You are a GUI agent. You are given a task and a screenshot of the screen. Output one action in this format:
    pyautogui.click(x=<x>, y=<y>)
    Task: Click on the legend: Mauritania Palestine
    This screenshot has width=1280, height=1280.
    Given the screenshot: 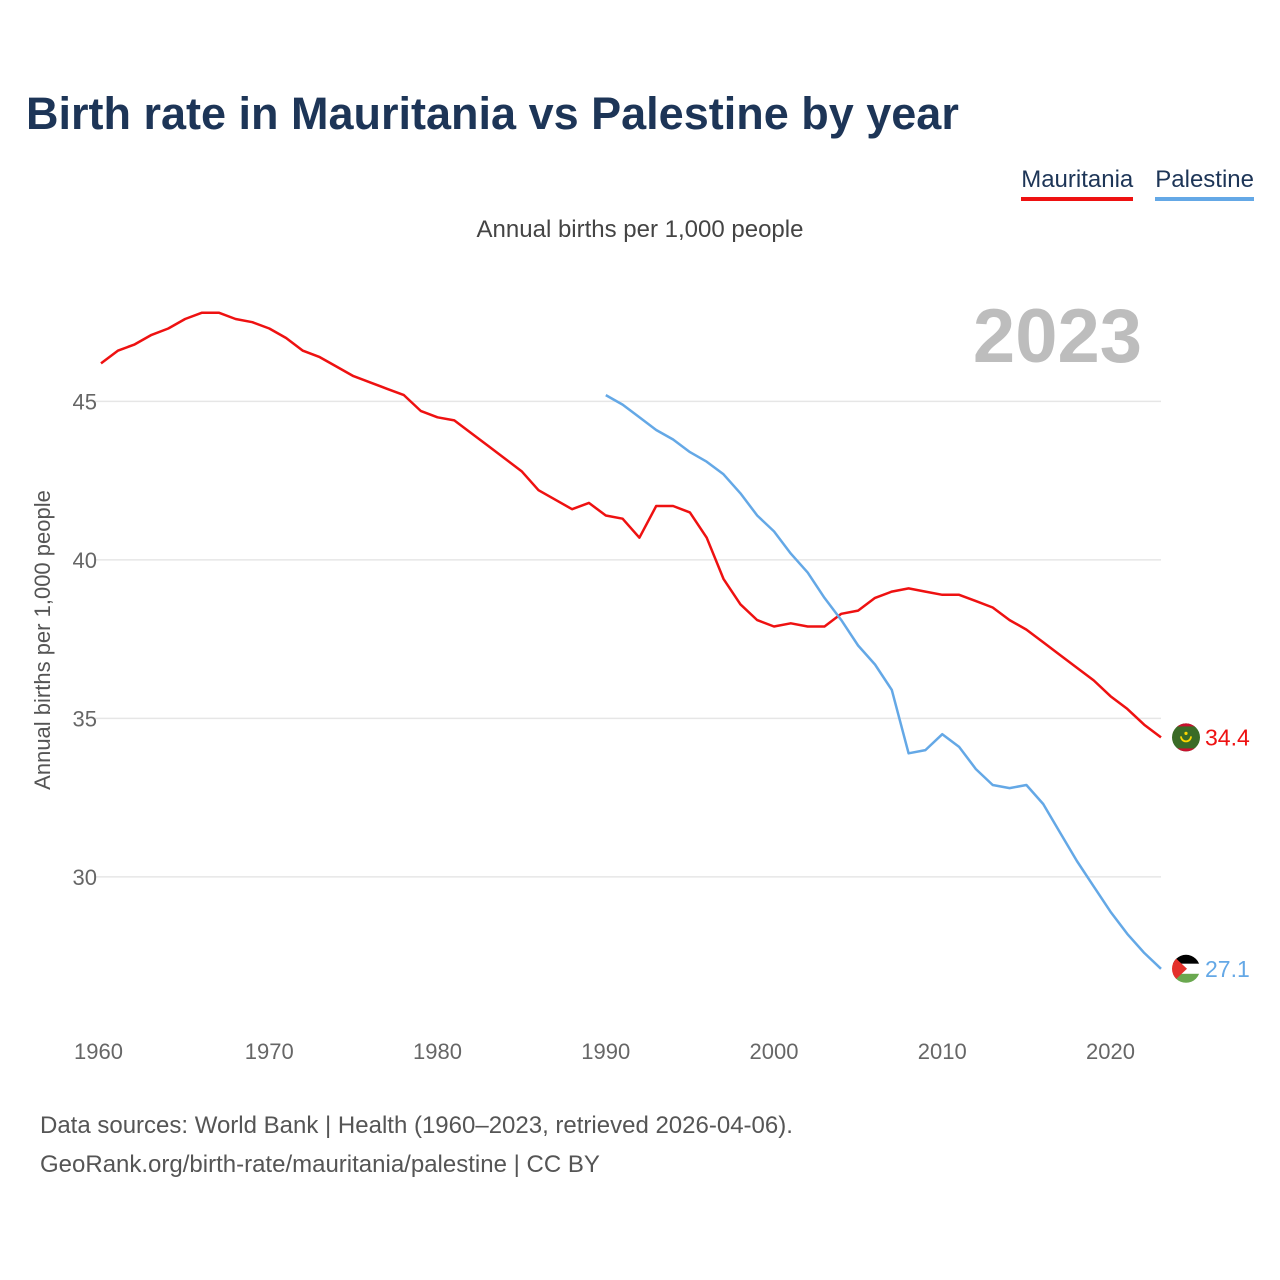 What is the action you would take?
    pyautogui.click(x=1137, y=183)
    